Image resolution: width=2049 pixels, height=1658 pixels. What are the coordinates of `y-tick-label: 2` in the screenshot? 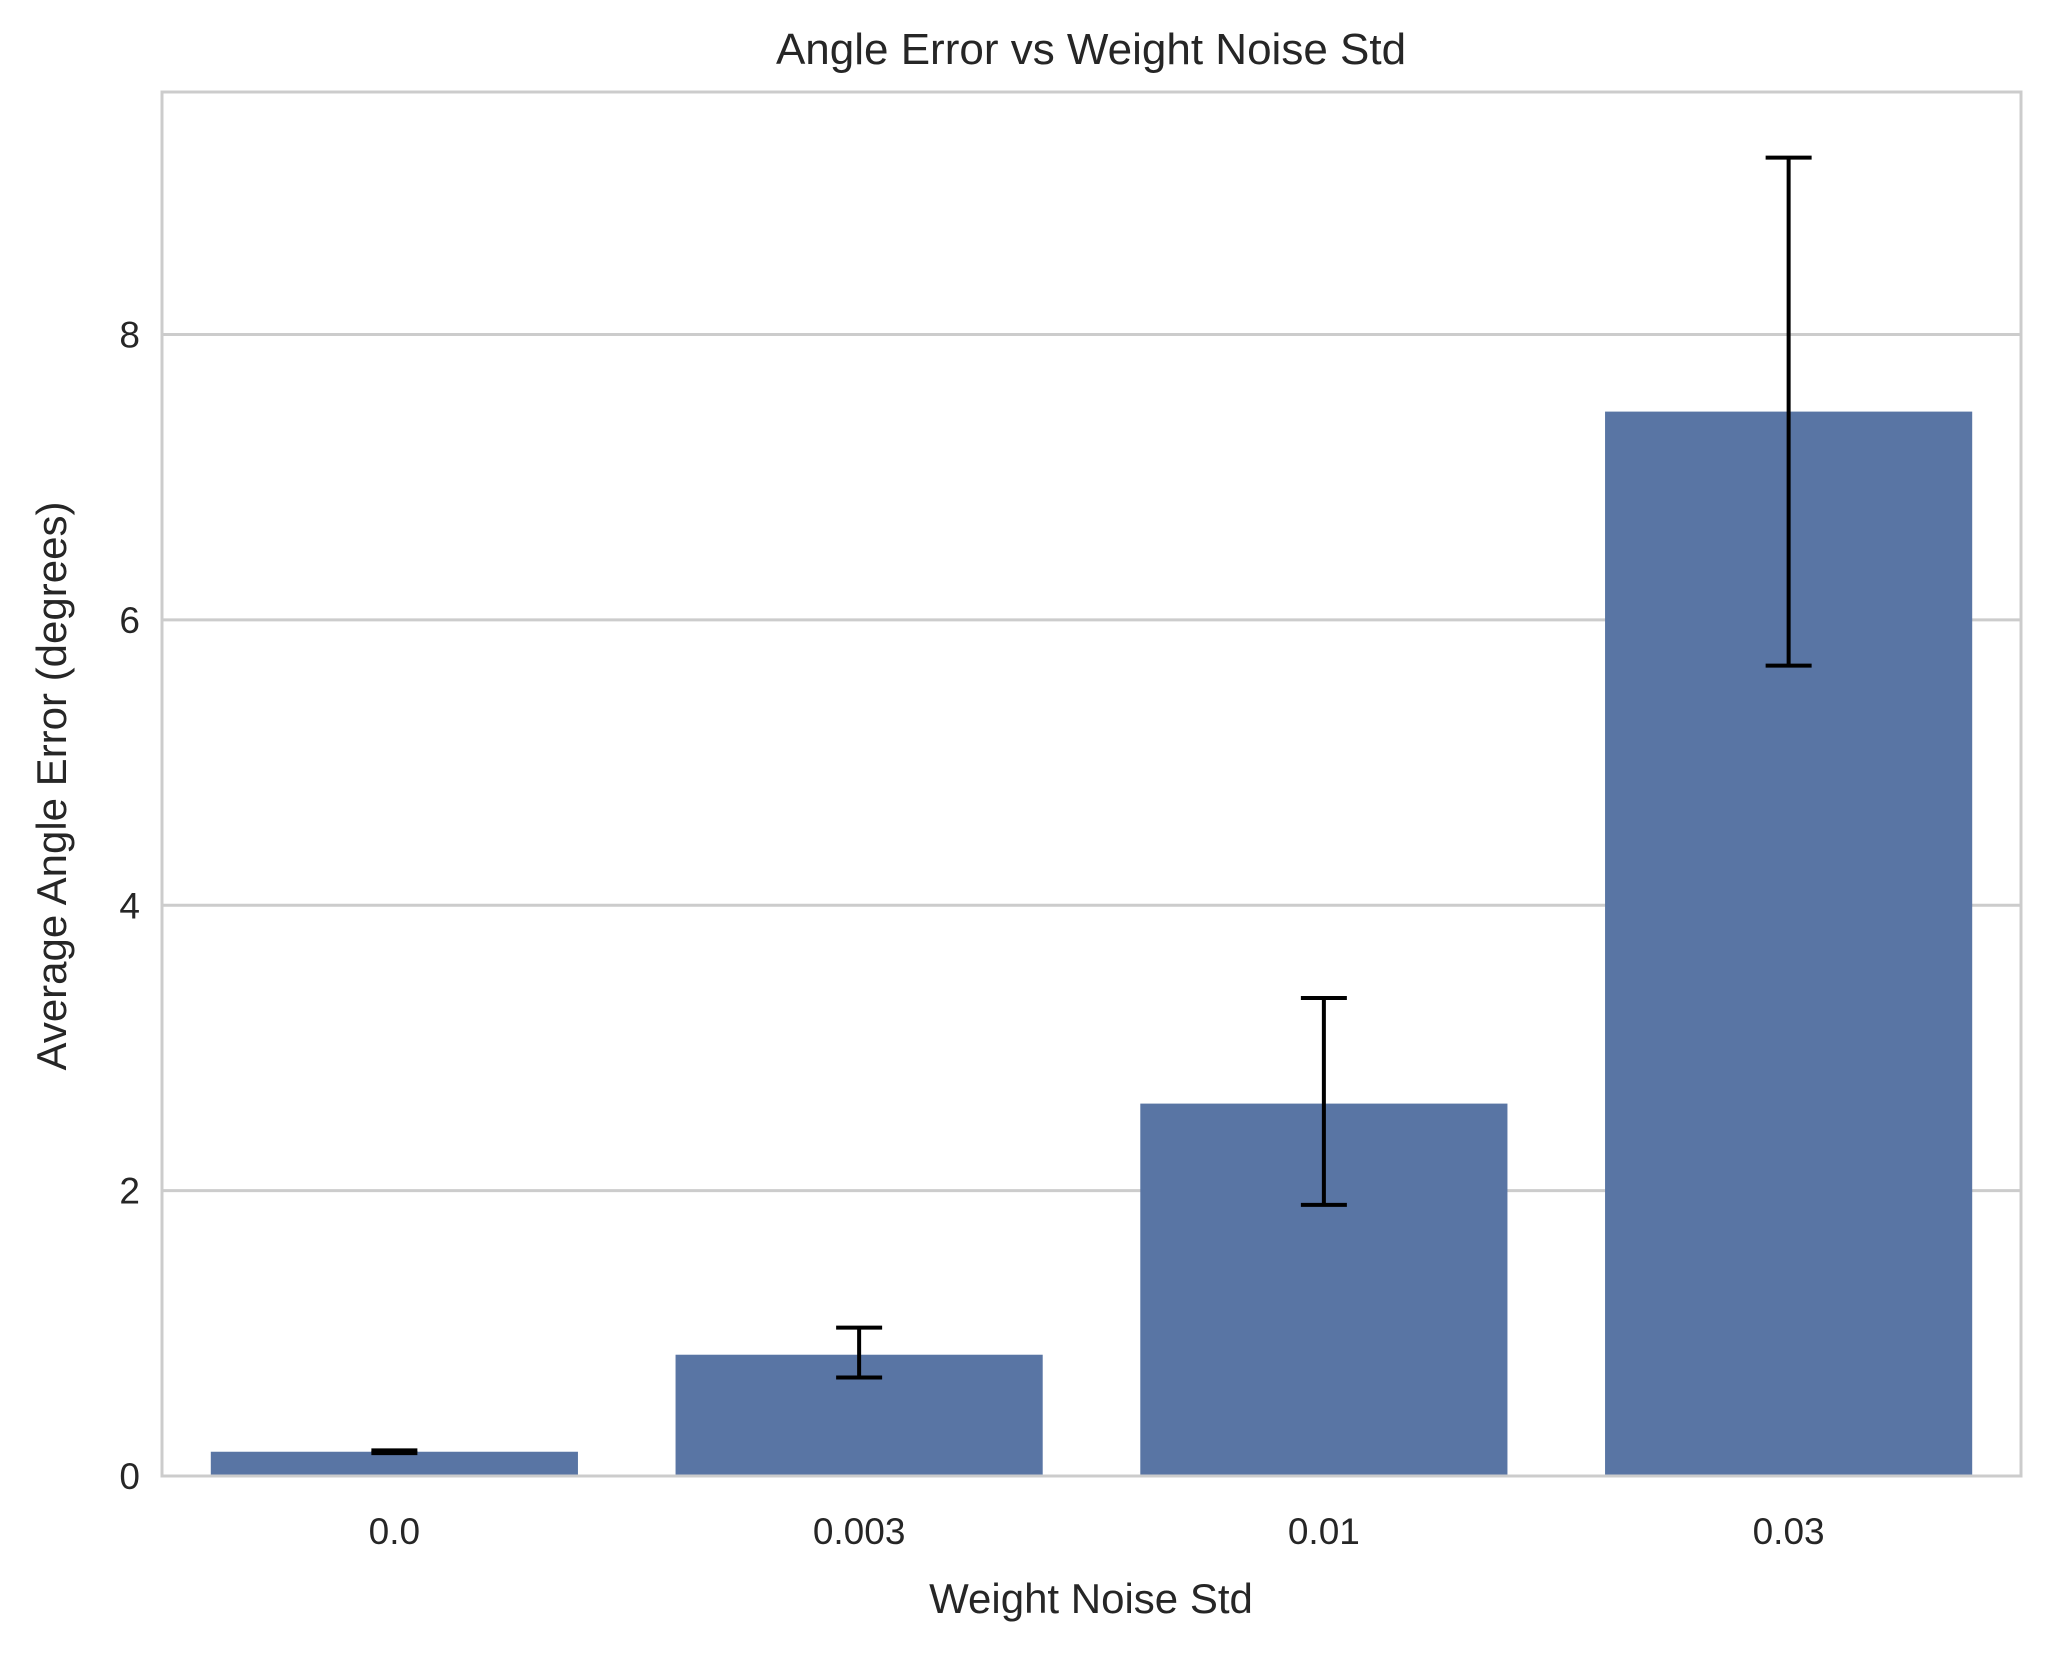 It's located at (129, 1191).